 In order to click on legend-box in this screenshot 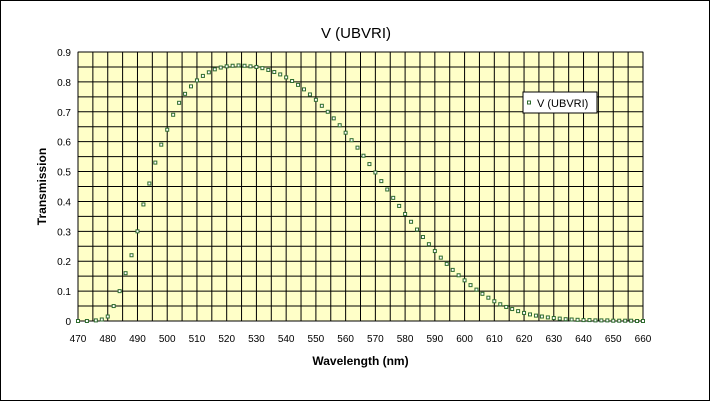, I will do `click(560, 102)`.